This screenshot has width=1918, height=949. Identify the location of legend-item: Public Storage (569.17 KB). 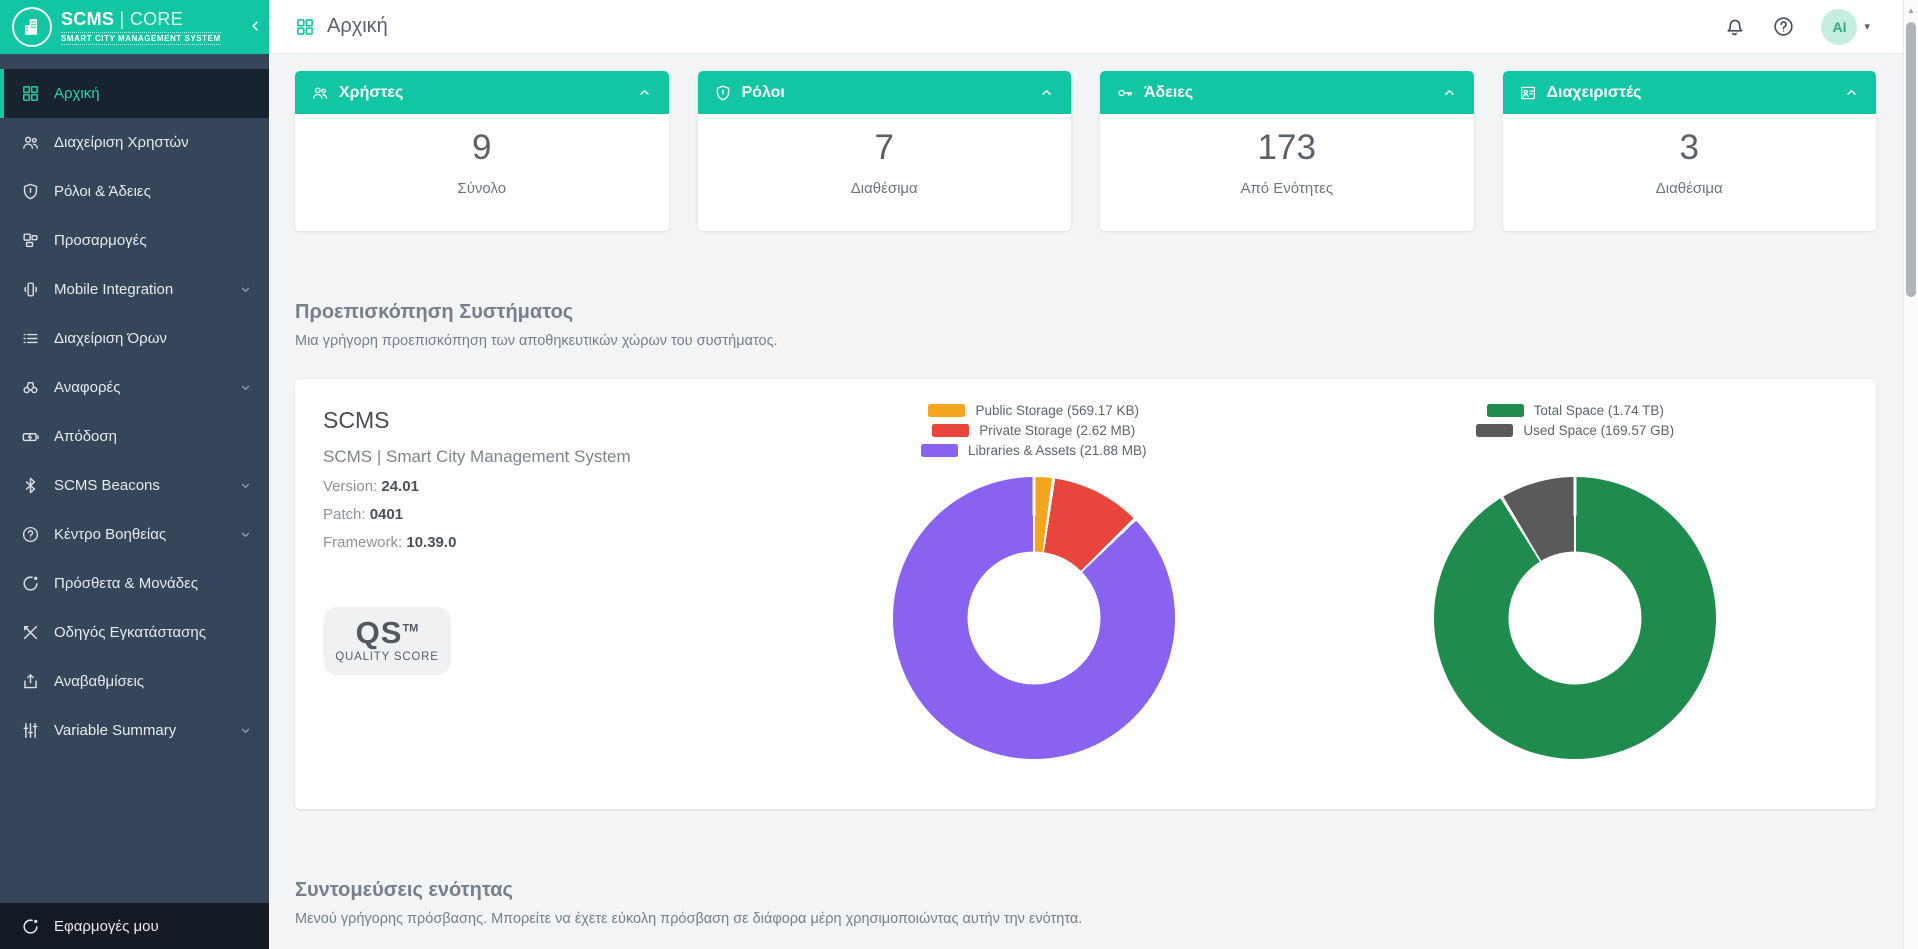
(1033, 410).